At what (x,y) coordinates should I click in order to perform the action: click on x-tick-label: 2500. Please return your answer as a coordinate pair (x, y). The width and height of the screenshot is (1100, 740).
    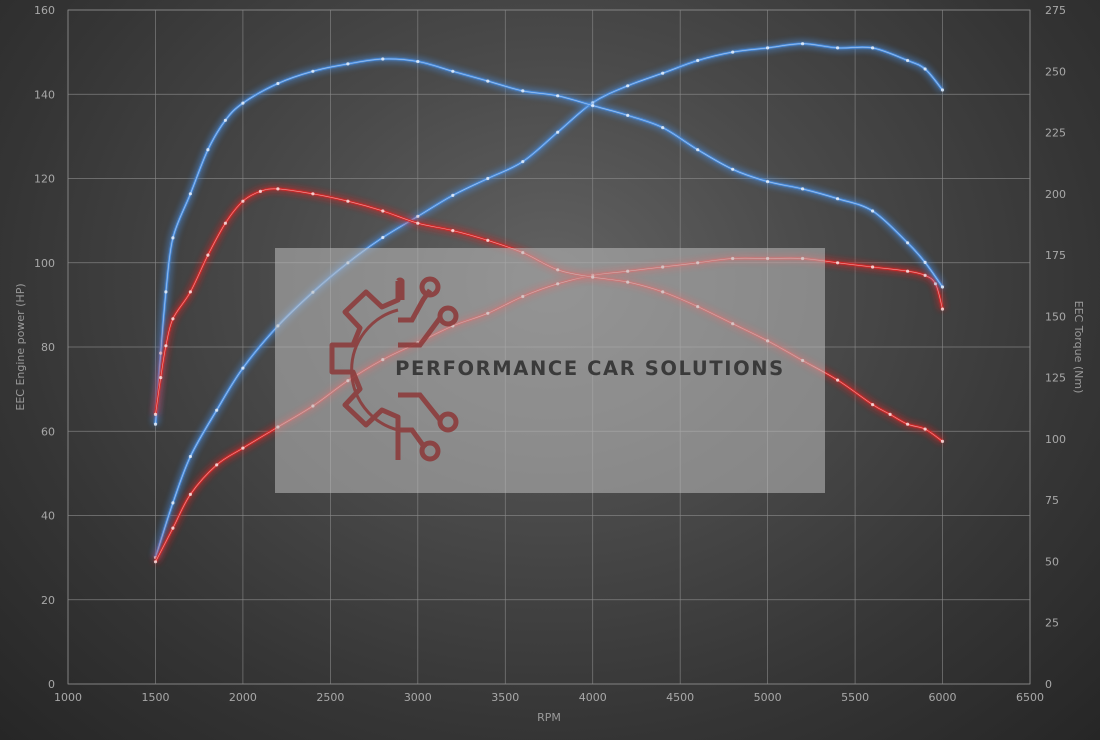
    Looking at the image, I should click on (330, 697).